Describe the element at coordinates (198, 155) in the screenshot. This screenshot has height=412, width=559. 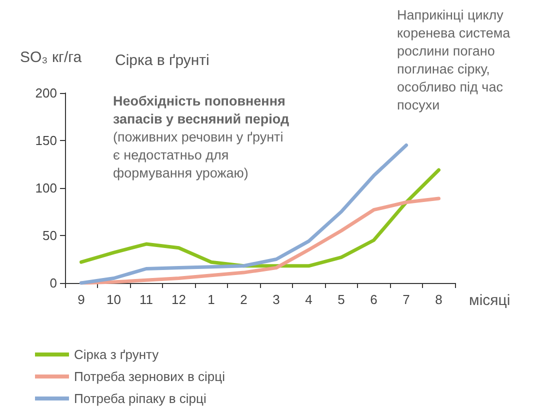
I see `annotation: (поживних речовин у ґрунті є недостатньо для формування урожаю)` at that location.